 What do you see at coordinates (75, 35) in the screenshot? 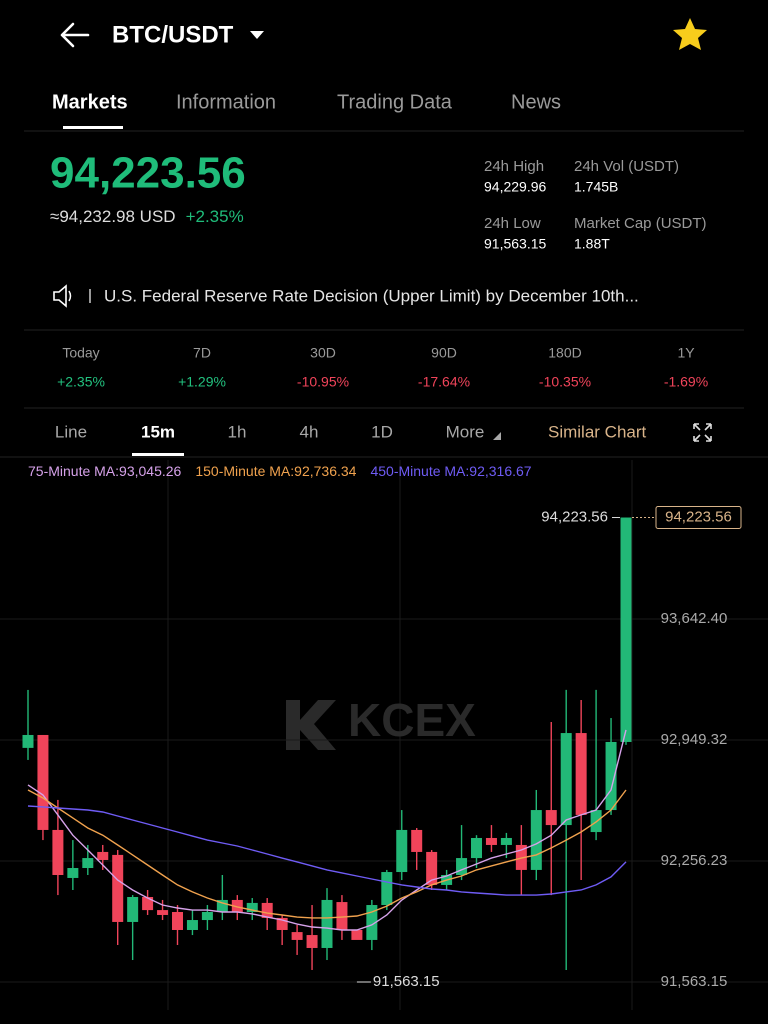
I see `back-button` at bounding box center [75, 35].